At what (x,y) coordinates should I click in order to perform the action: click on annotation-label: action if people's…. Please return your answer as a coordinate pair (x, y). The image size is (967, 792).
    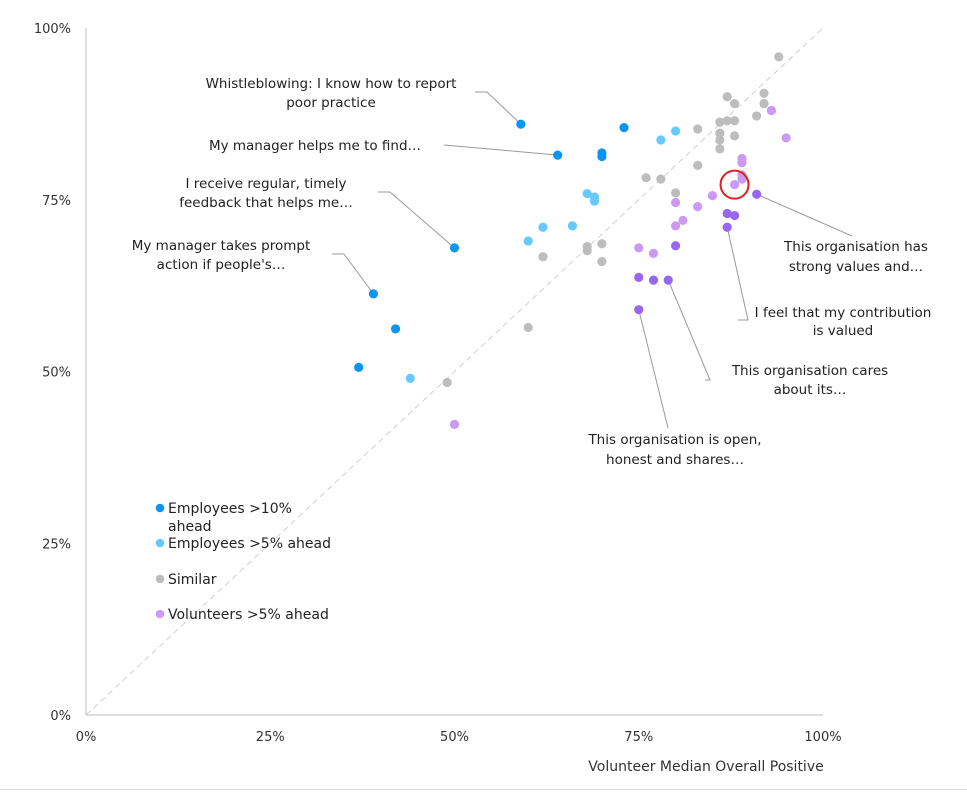
    Looking at the image, I should click on (221, 265).